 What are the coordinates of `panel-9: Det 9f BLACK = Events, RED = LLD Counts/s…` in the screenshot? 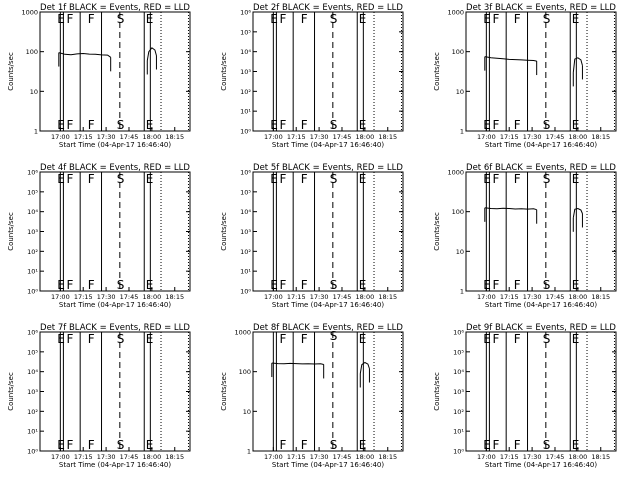 It's located at (525, 396).